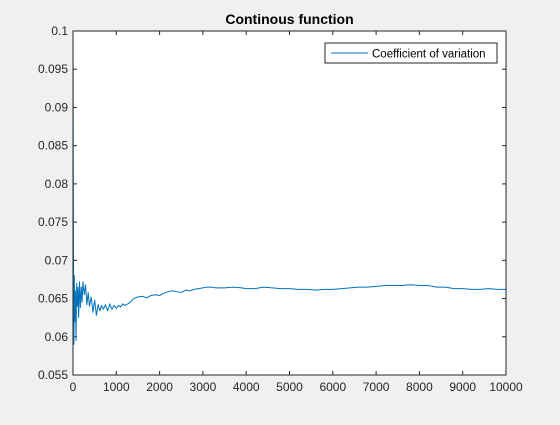  What do you see at coordinates (53, 222) in the screenshot?
I see `y-tick-label: 0.075` at bounding box center [53, 222].